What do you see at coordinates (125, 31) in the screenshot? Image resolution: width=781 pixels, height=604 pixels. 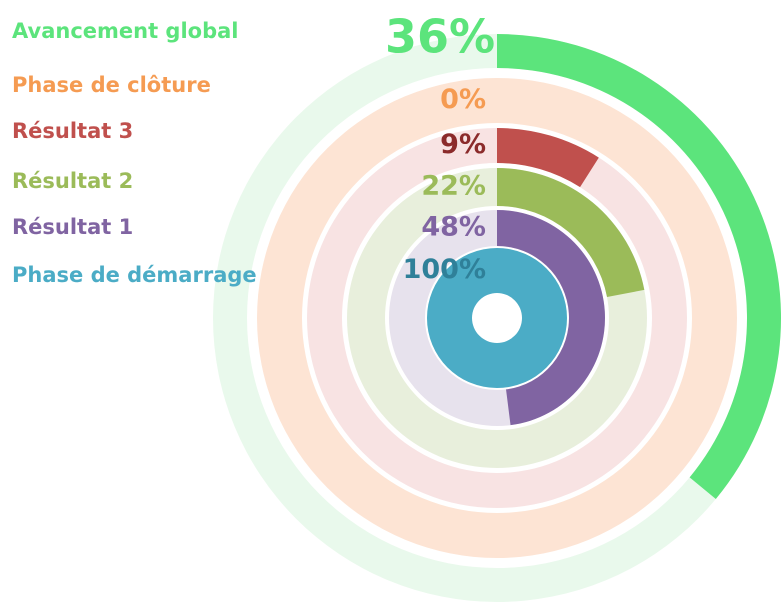 I see `legend-label: Avancement global` at bounding box center [125, 31].